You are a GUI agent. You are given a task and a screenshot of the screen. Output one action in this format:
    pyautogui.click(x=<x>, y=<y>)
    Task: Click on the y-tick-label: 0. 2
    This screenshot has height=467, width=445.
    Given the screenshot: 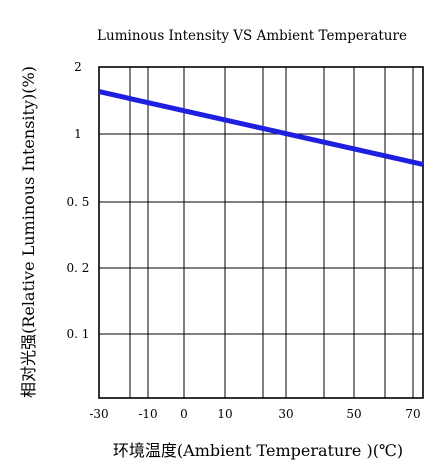 What is the action you would take?
    pyautogui.click(x=78, y=268)
    